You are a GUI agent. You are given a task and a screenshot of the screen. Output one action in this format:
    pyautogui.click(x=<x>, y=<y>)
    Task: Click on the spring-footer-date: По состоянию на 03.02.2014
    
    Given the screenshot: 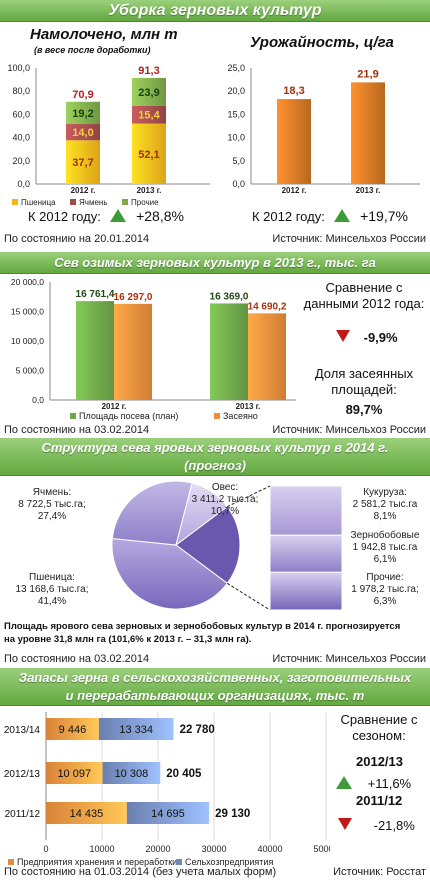 What is the action you would take?
    pyautogui.click(x=77, y=659)
    